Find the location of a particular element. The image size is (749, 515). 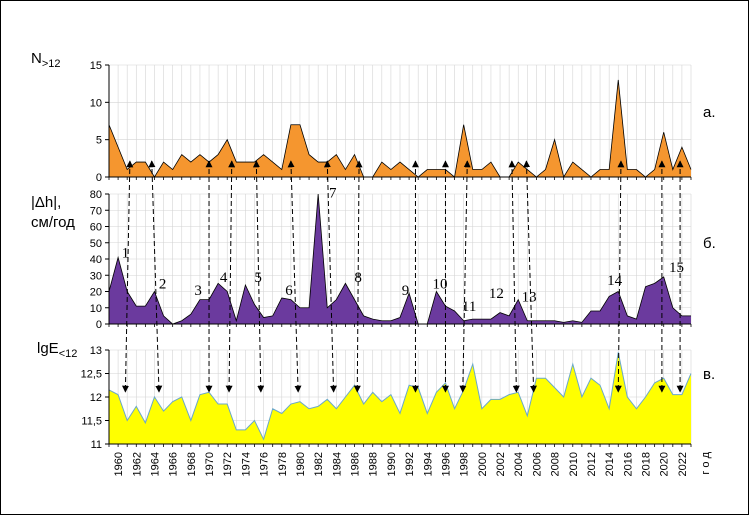

ylabel-a: N>12 is located at coordinates (46, 60).